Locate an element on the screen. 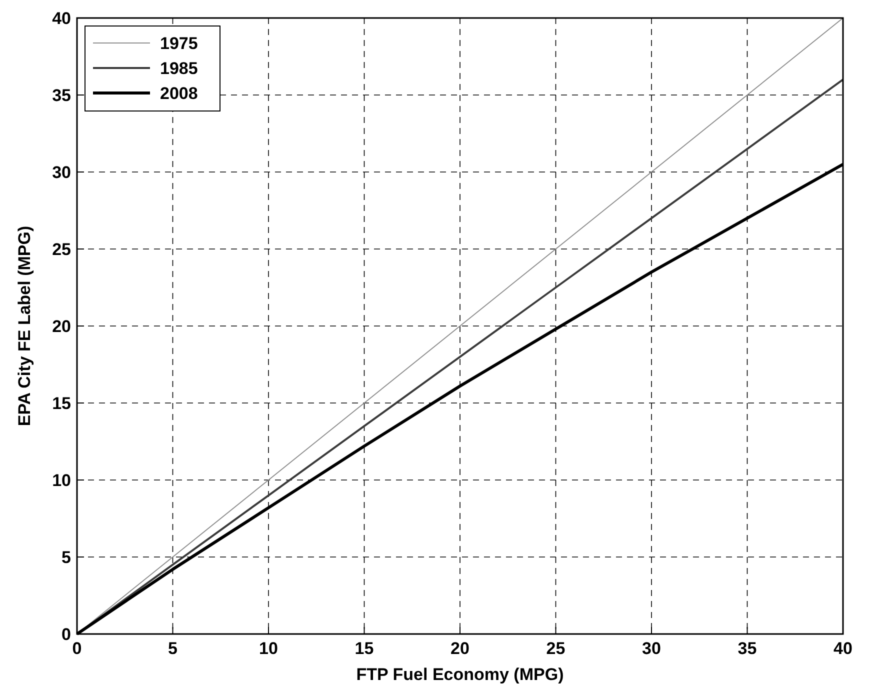 This screenshot has width=883, height=698. x-tick-label: 40 is located at coordinates (843, 648).